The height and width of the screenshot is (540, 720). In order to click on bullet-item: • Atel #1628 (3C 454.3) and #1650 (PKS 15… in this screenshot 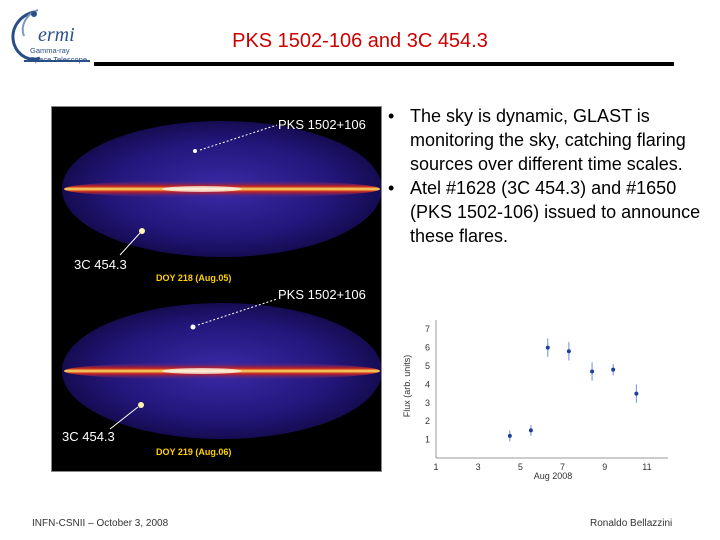, I will do `click(544, 212)`.